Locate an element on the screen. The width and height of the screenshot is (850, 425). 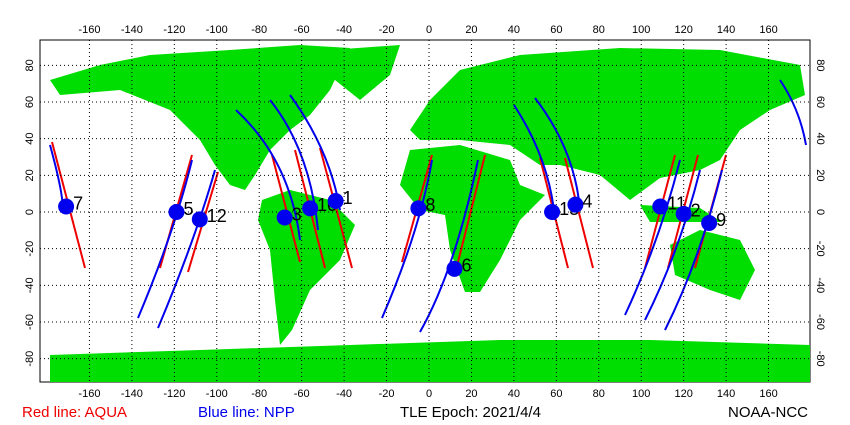
satellite-label: 2 is located at coordinates (696, 211).